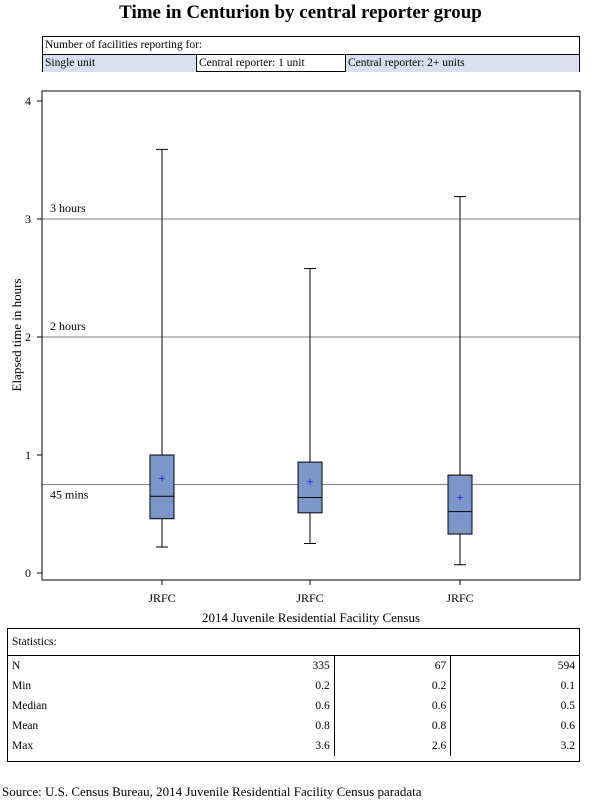 This screenshot has width=601, height=801. I want to click on reference-line-label: 3 hours, so click(68, 208).